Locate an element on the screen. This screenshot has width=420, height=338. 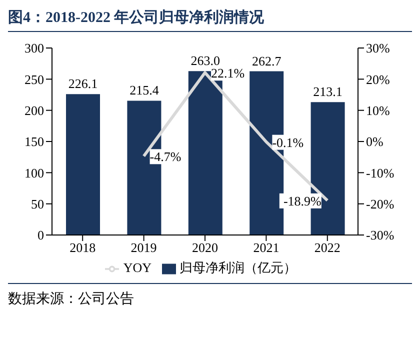
data-label: 22.1% is located at coordinates (228, 73).